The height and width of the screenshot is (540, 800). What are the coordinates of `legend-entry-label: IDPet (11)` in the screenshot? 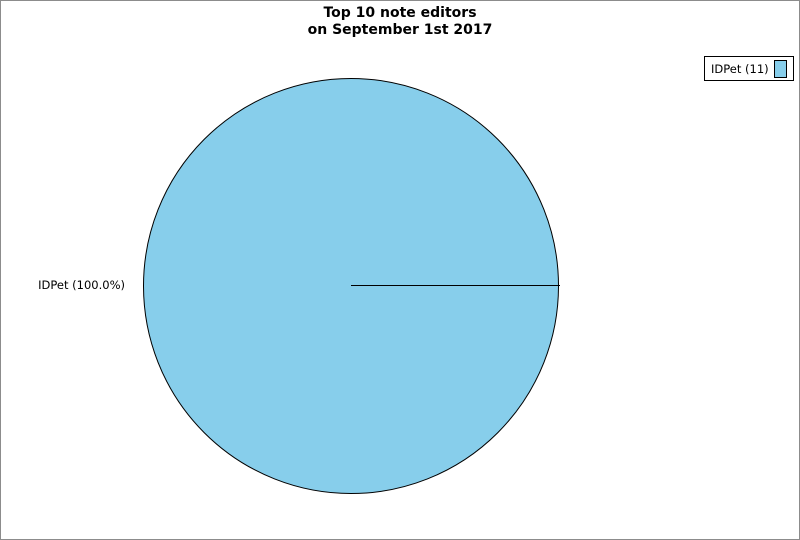 It's located at (740, 68).